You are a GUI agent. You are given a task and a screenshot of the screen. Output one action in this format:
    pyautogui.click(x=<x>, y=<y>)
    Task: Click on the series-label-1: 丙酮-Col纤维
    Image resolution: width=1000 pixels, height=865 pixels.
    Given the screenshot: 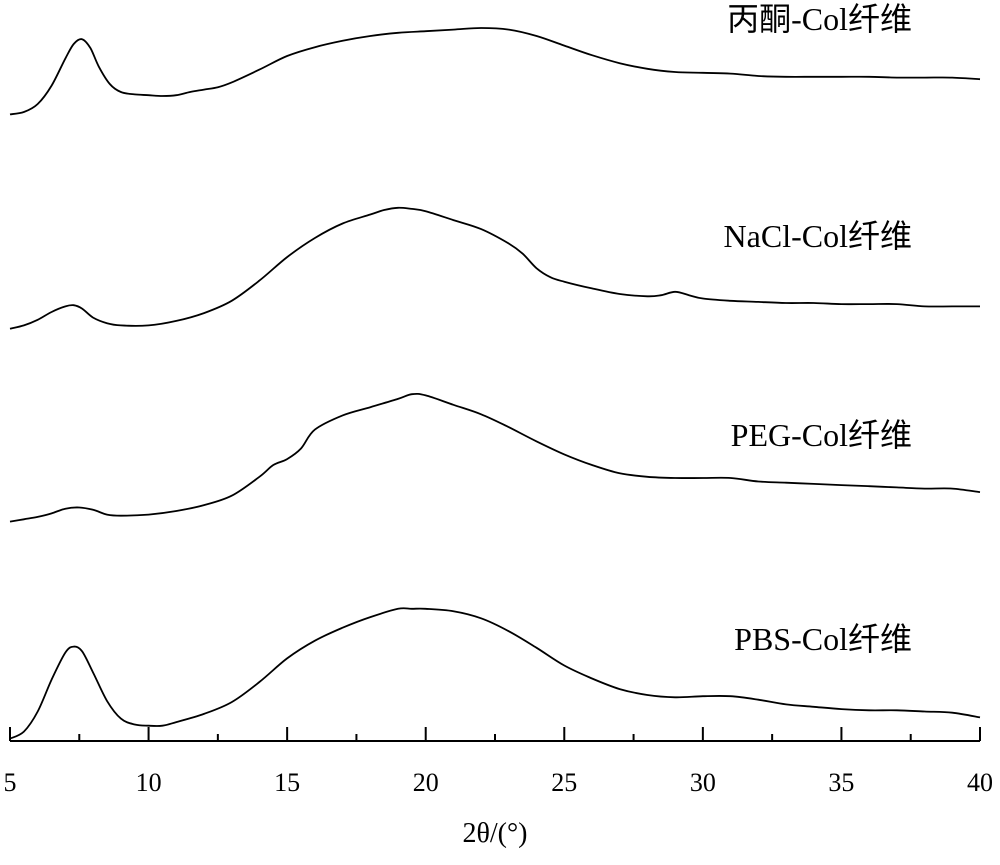 What is the action you would take?
    pyautogui.click(x=819, y=19)
    